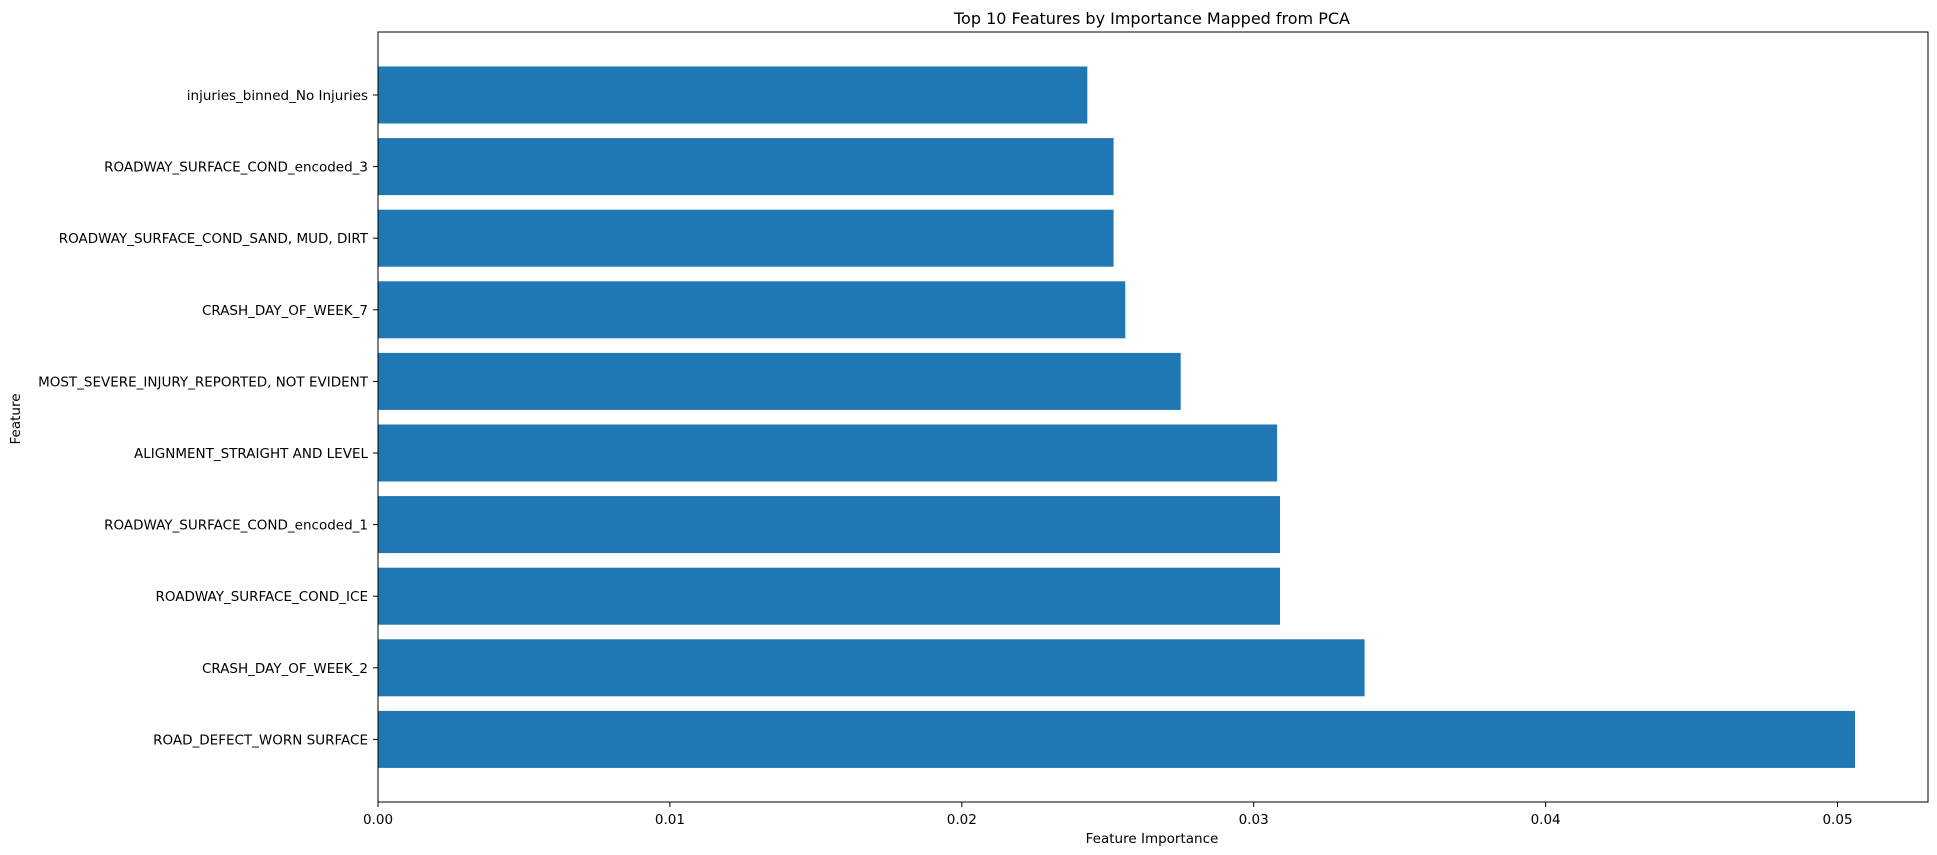 The height and width of the screenshot is (855, 1937). I want to click on y-axis-label: Feature, so click(16, 418).